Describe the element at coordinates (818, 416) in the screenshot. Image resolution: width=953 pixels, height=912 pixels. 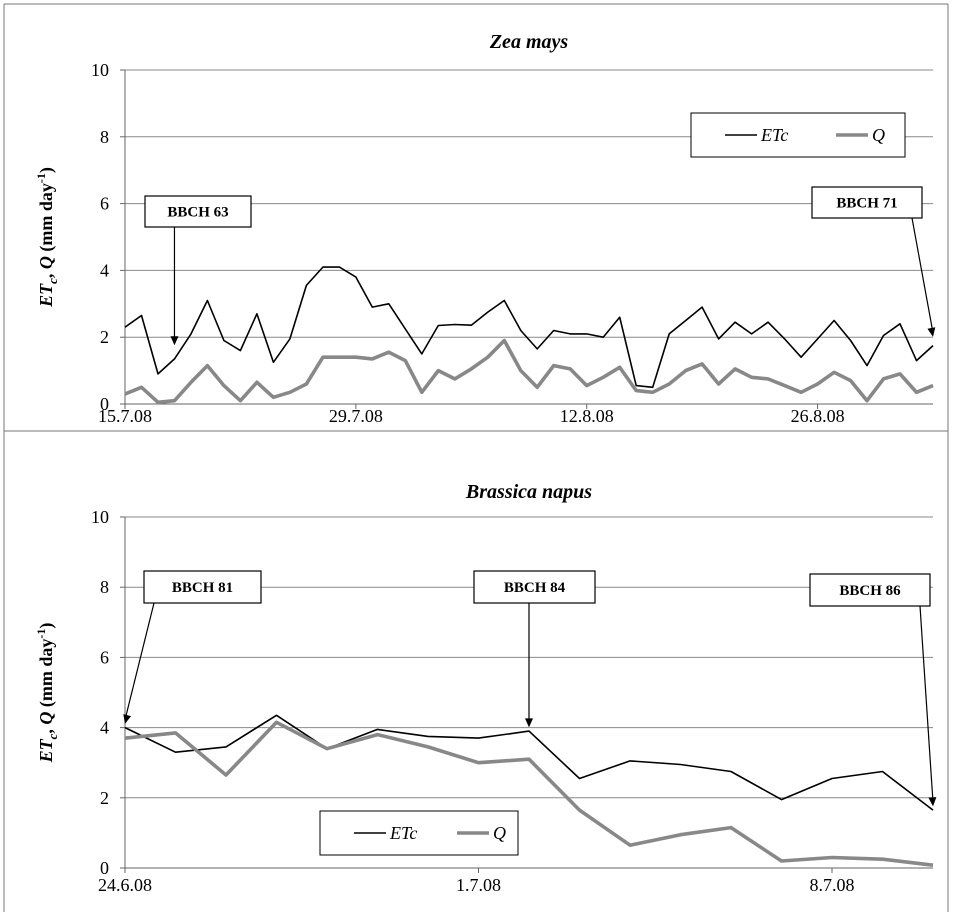
I see `x-tick-label: 26.8.08` at that location.